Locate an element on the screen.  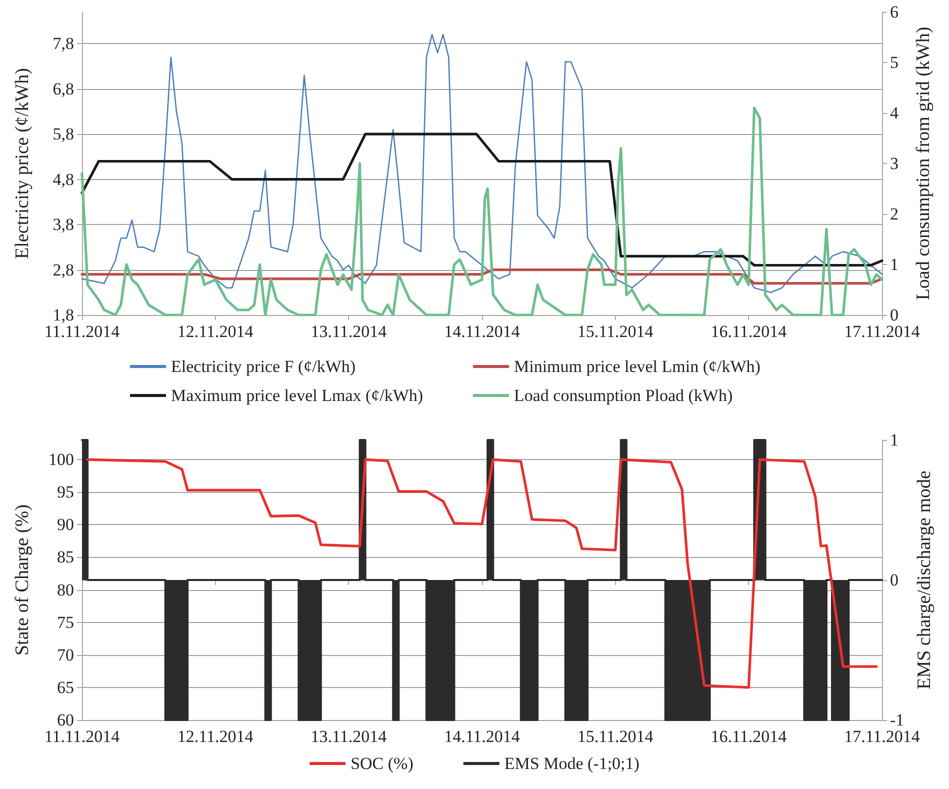
line-series is located at coordinates (482, 199).